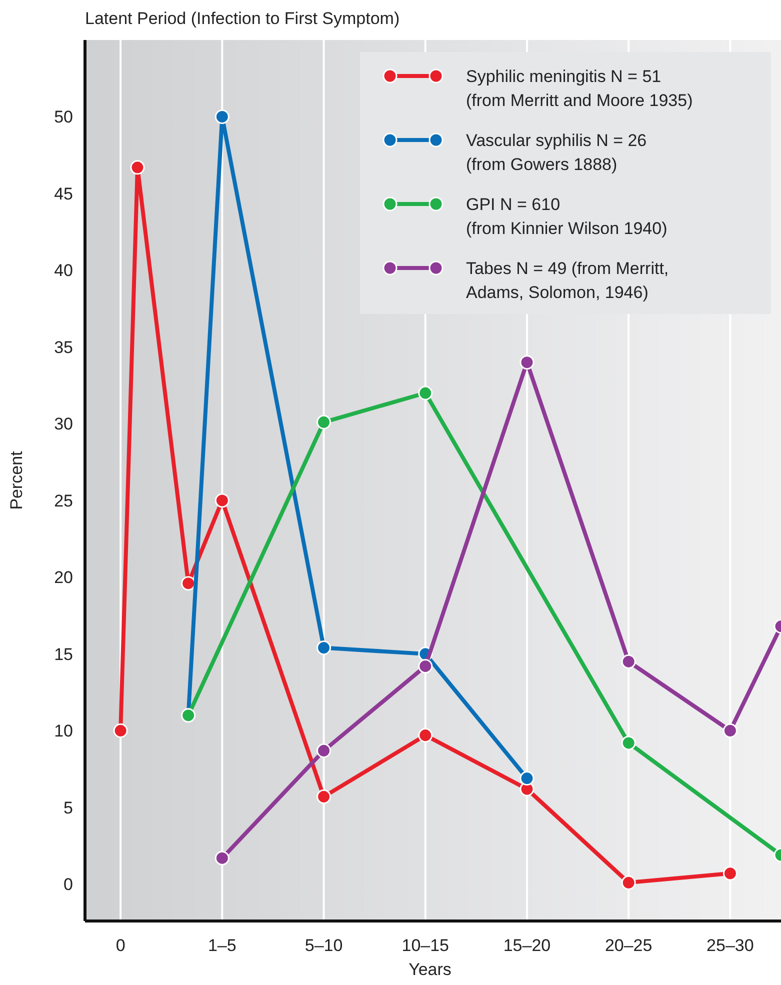  What do you see at coordinates (63, 424) in the screenshot?
I see `y-tick-label: 30` at bounding box center [63, 424].